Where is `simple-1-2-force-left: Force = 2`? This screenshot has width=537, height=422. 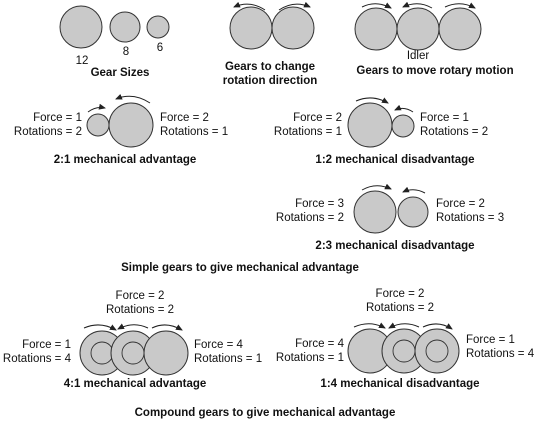
simple-1-2-force-left: Force = 2 is located at coordinates (317, 118).